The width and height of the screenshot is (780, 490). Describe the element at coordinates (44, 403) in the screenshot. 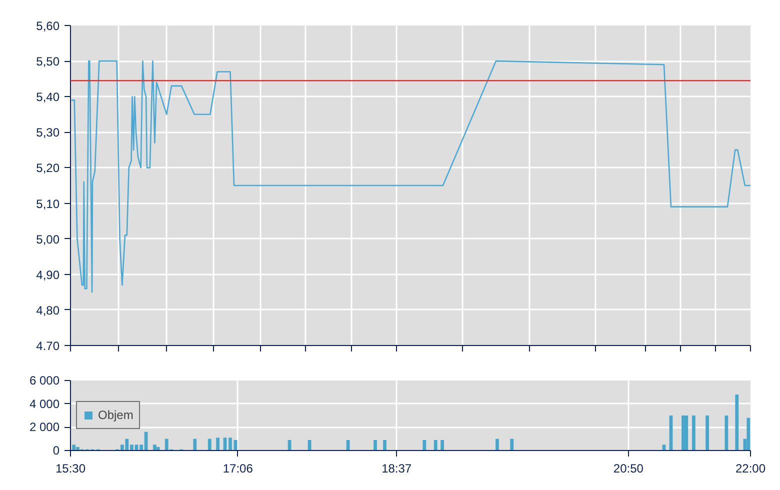

I see `y-tick-label: 4 000` at that location.